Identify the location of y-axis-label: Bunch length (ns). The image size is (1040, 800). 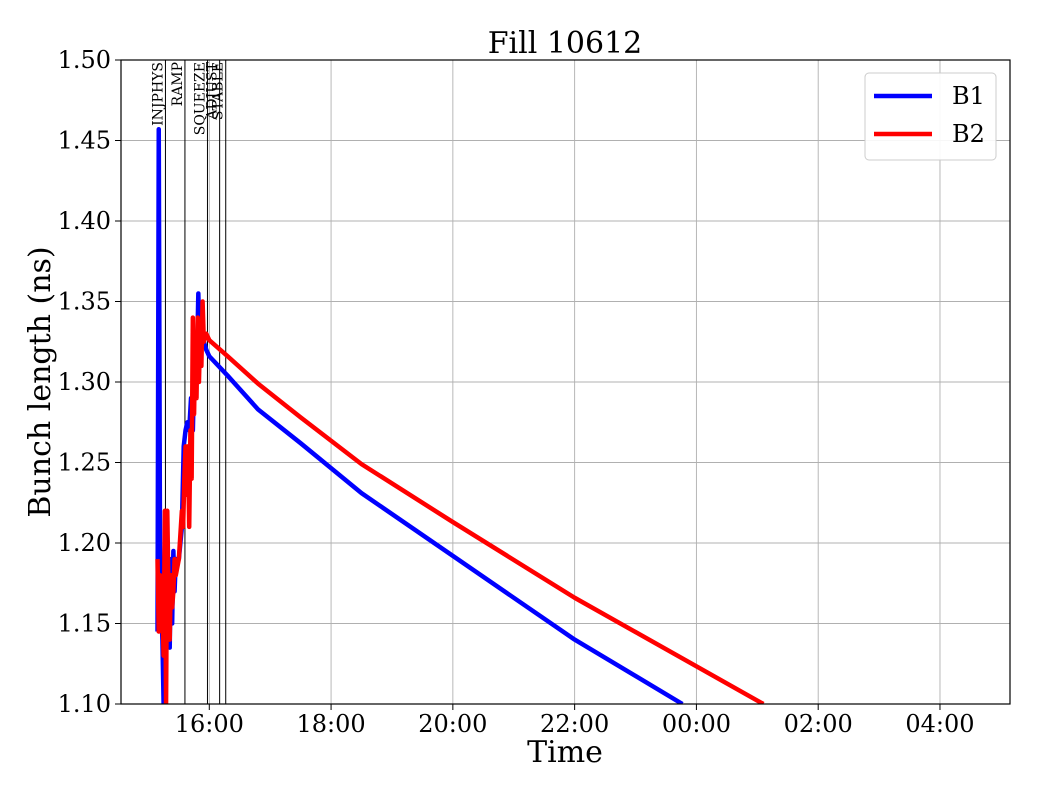
(40, 381).